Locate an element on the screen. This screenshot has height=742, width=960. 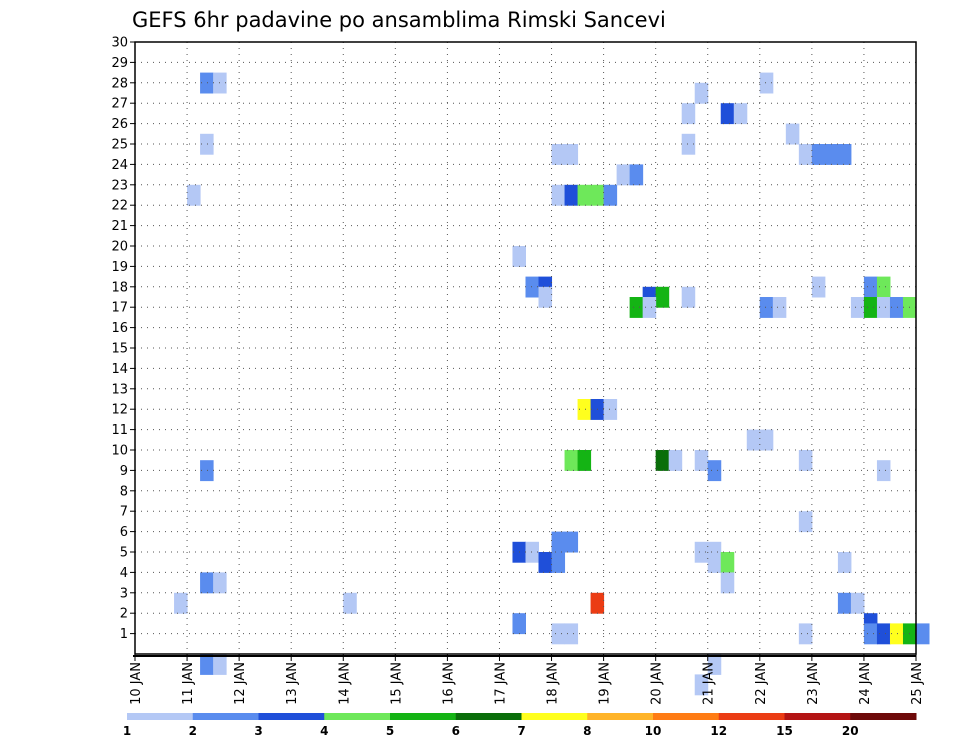
y-tick-label: 6 is located at coordinates (124, 532).